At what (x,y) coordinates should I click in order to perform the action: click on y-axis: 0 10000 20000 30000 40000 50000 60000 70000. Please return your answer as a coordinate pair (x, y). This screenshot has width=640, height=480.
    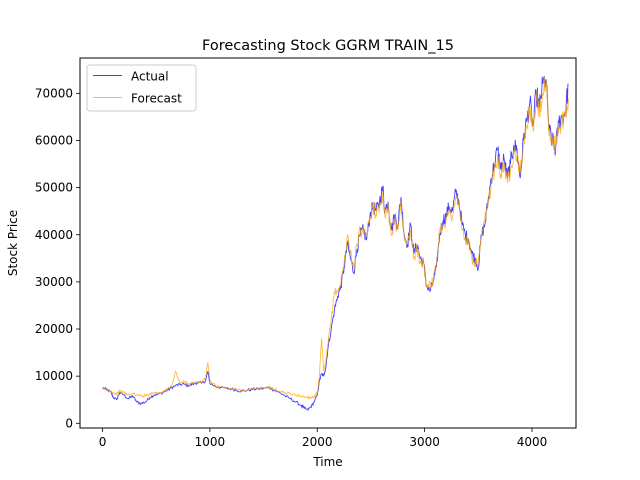
    Looking at the image, I should click on (57, 258).